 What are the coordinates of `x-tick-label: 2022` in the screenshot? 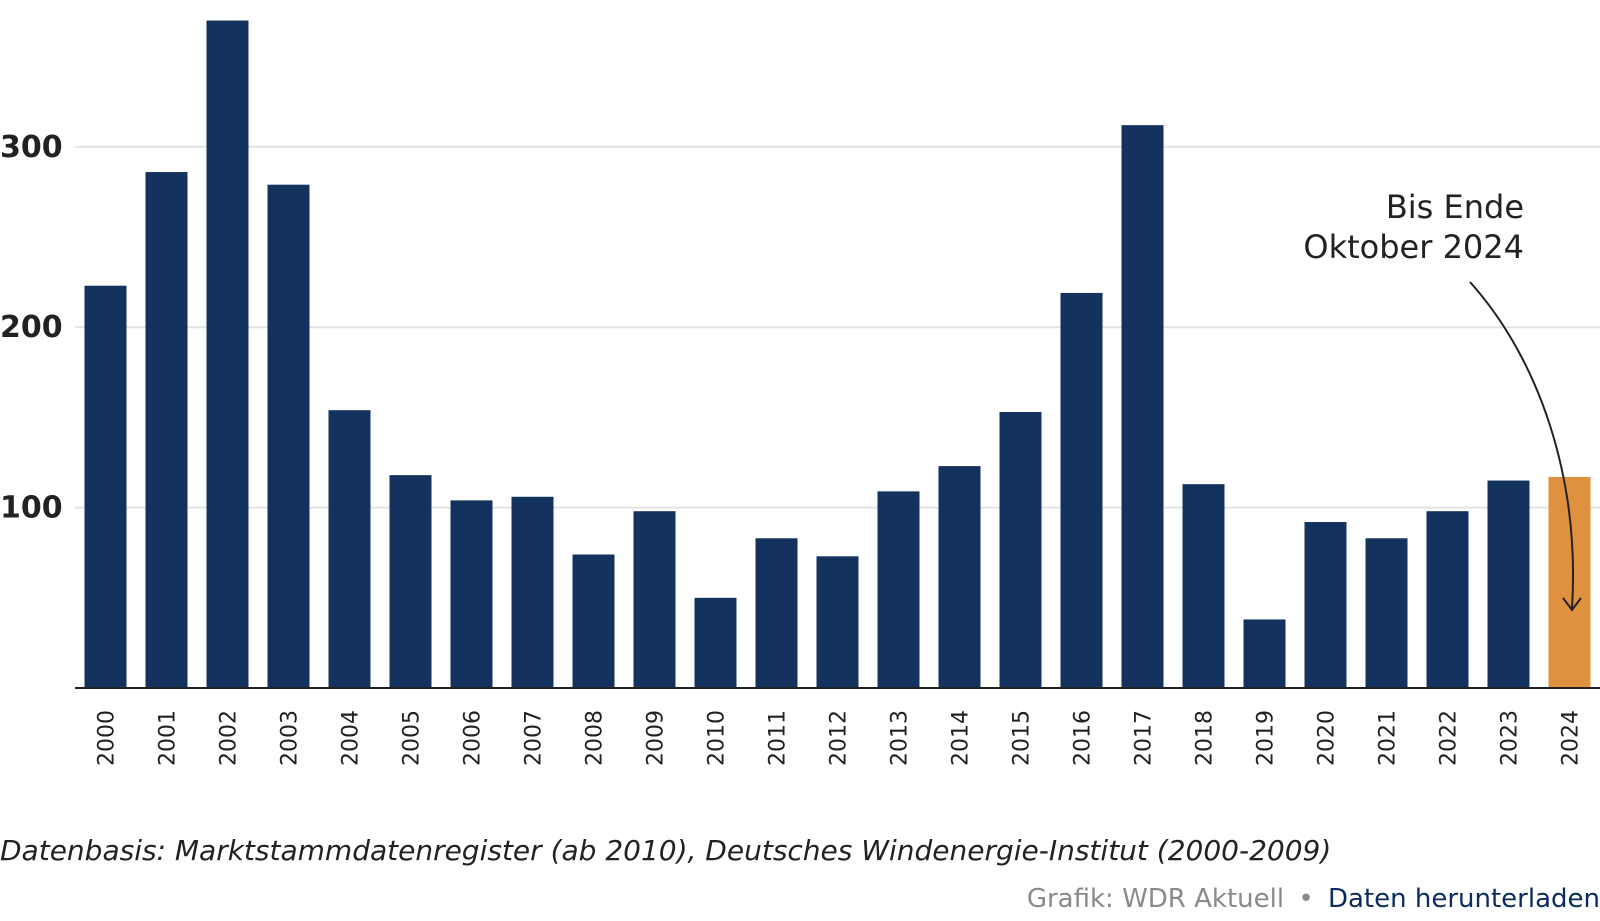 It's located at (1449, 738).